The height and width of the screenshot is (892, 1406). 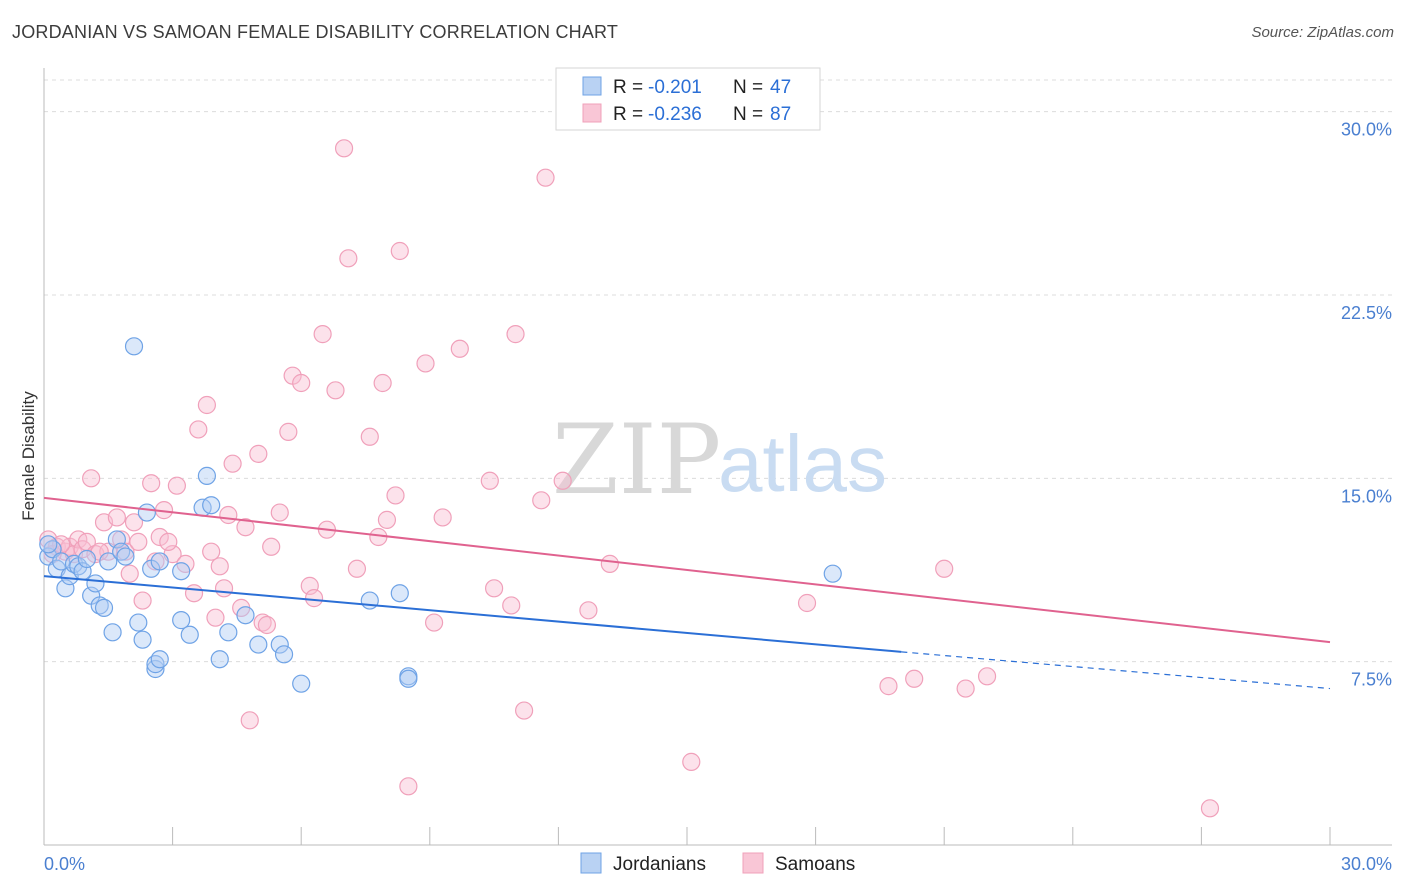 I want to click on y-tick-label: 30.0%, so click(x=1366, y=130).